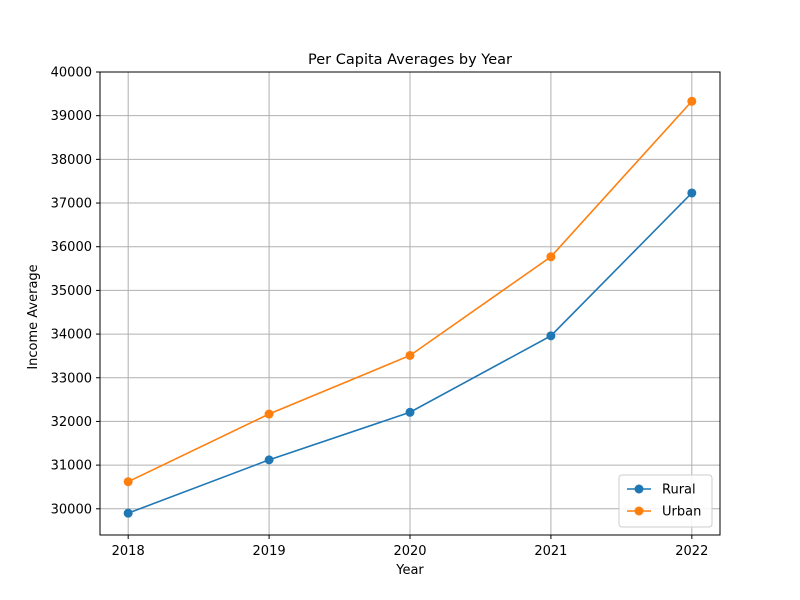 The height and width of the screenshot is (600, 800). I want to click on y-tick-label: 40000, so click(71, 73).